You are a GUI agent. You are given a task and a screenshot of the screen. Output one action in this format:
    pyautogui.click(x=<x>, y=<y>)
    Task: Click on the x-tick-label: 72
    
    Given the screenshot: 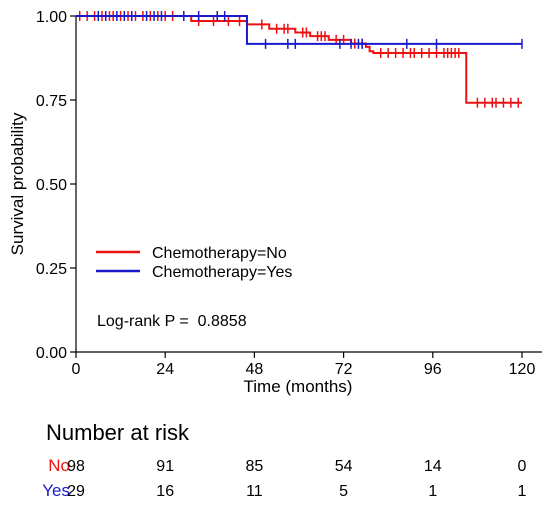 What is the action you would take?
    pyautogui.click(x=344, y=369)
    